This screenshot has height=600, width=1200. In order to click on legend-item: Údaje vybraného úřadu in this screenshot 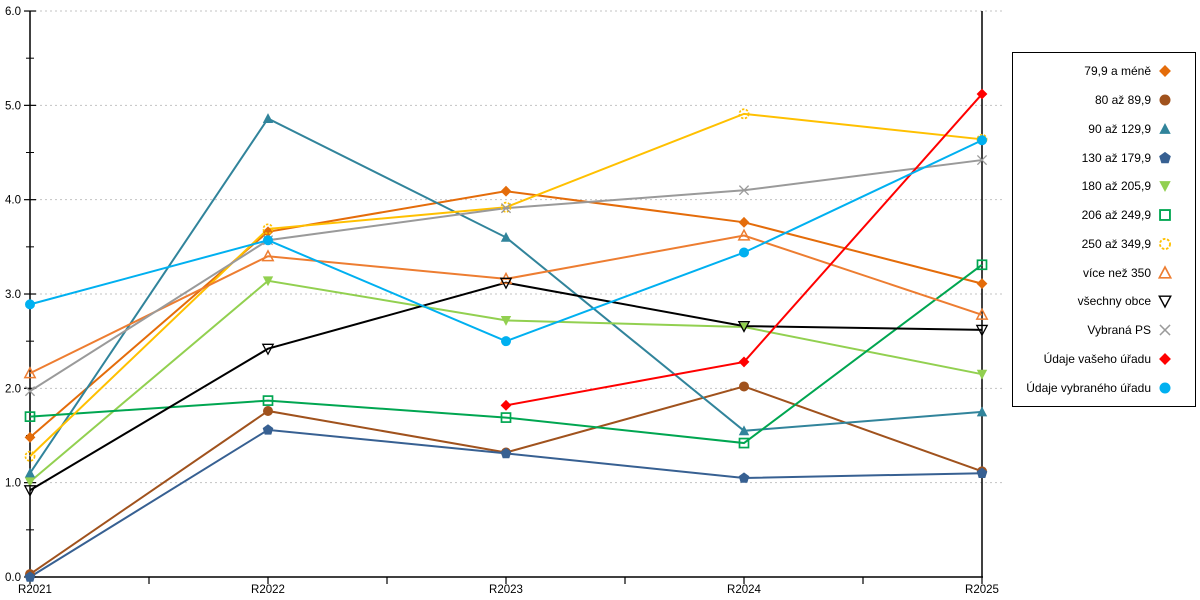, I will do `click(1104, 388)`.